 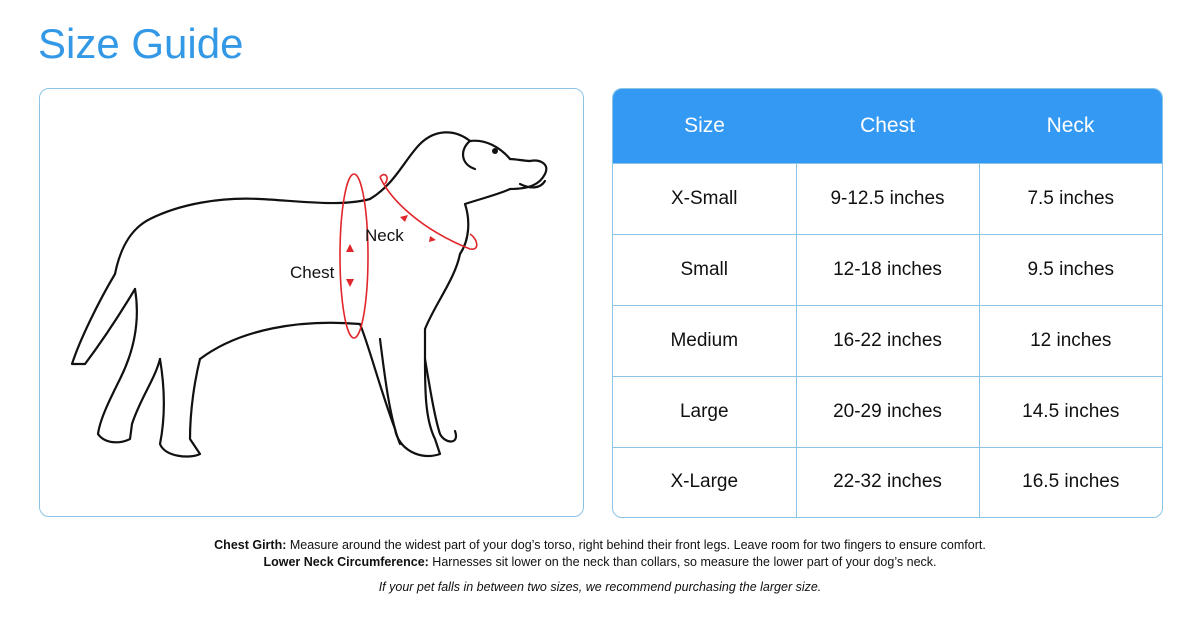 What do you see at coordinates (705, 481) in the screenshot?
I see `size-cell: X-Large` at bounding box center [705, 481].